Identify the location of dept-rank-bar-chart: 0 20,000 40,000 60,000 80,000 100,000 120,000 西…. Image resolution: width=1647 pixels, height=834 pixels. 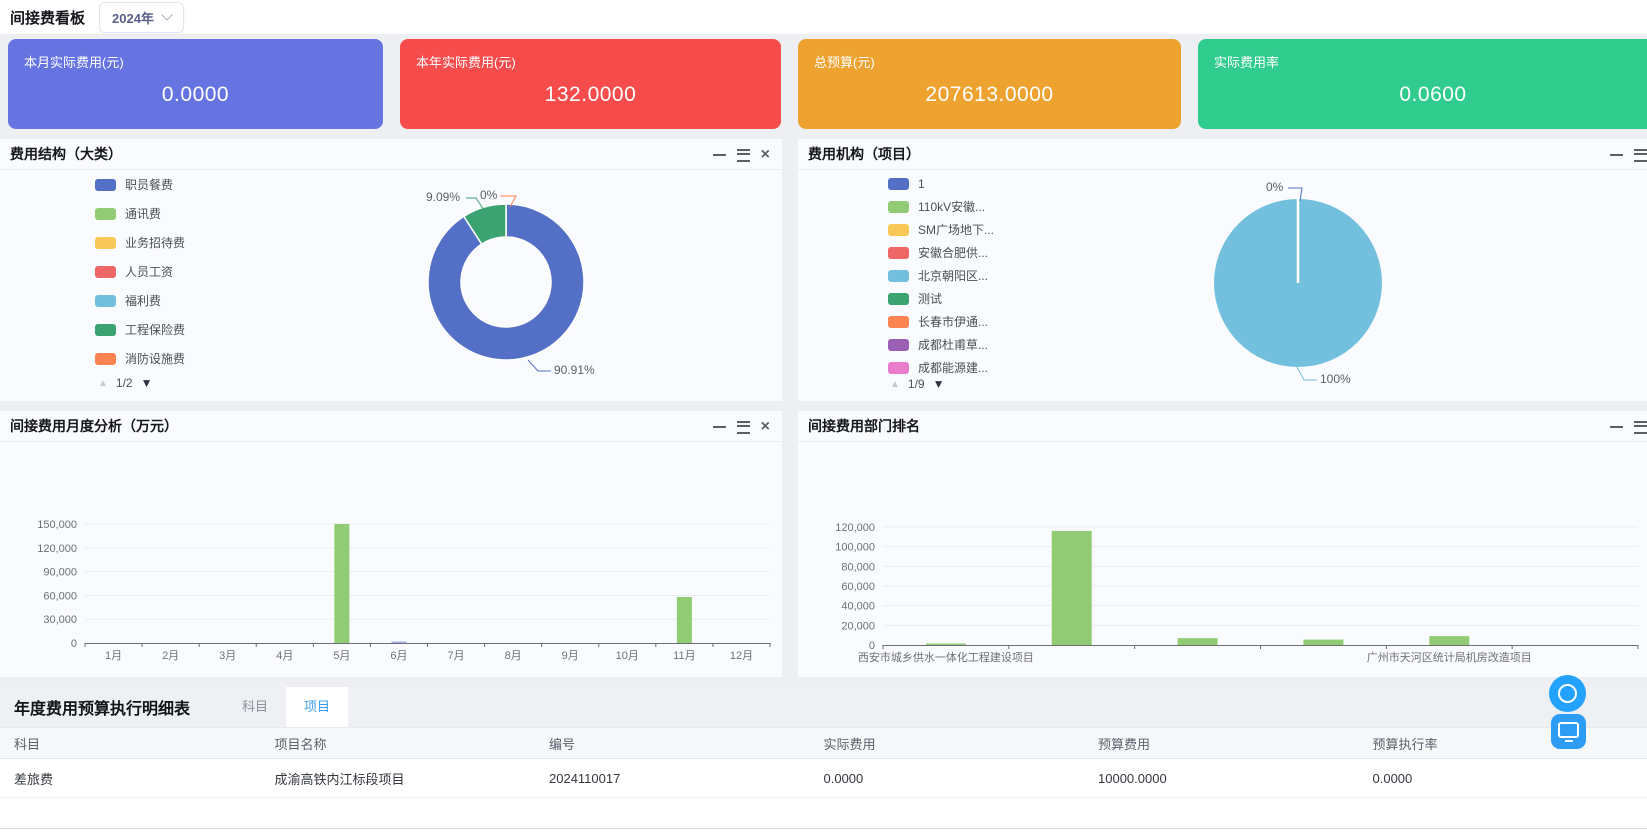
(1222, 559).